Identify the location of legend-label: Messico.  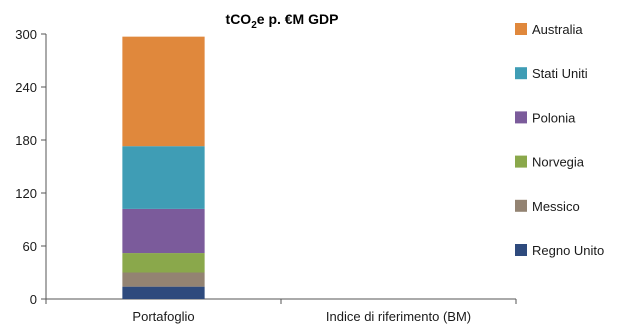
(556, 206).